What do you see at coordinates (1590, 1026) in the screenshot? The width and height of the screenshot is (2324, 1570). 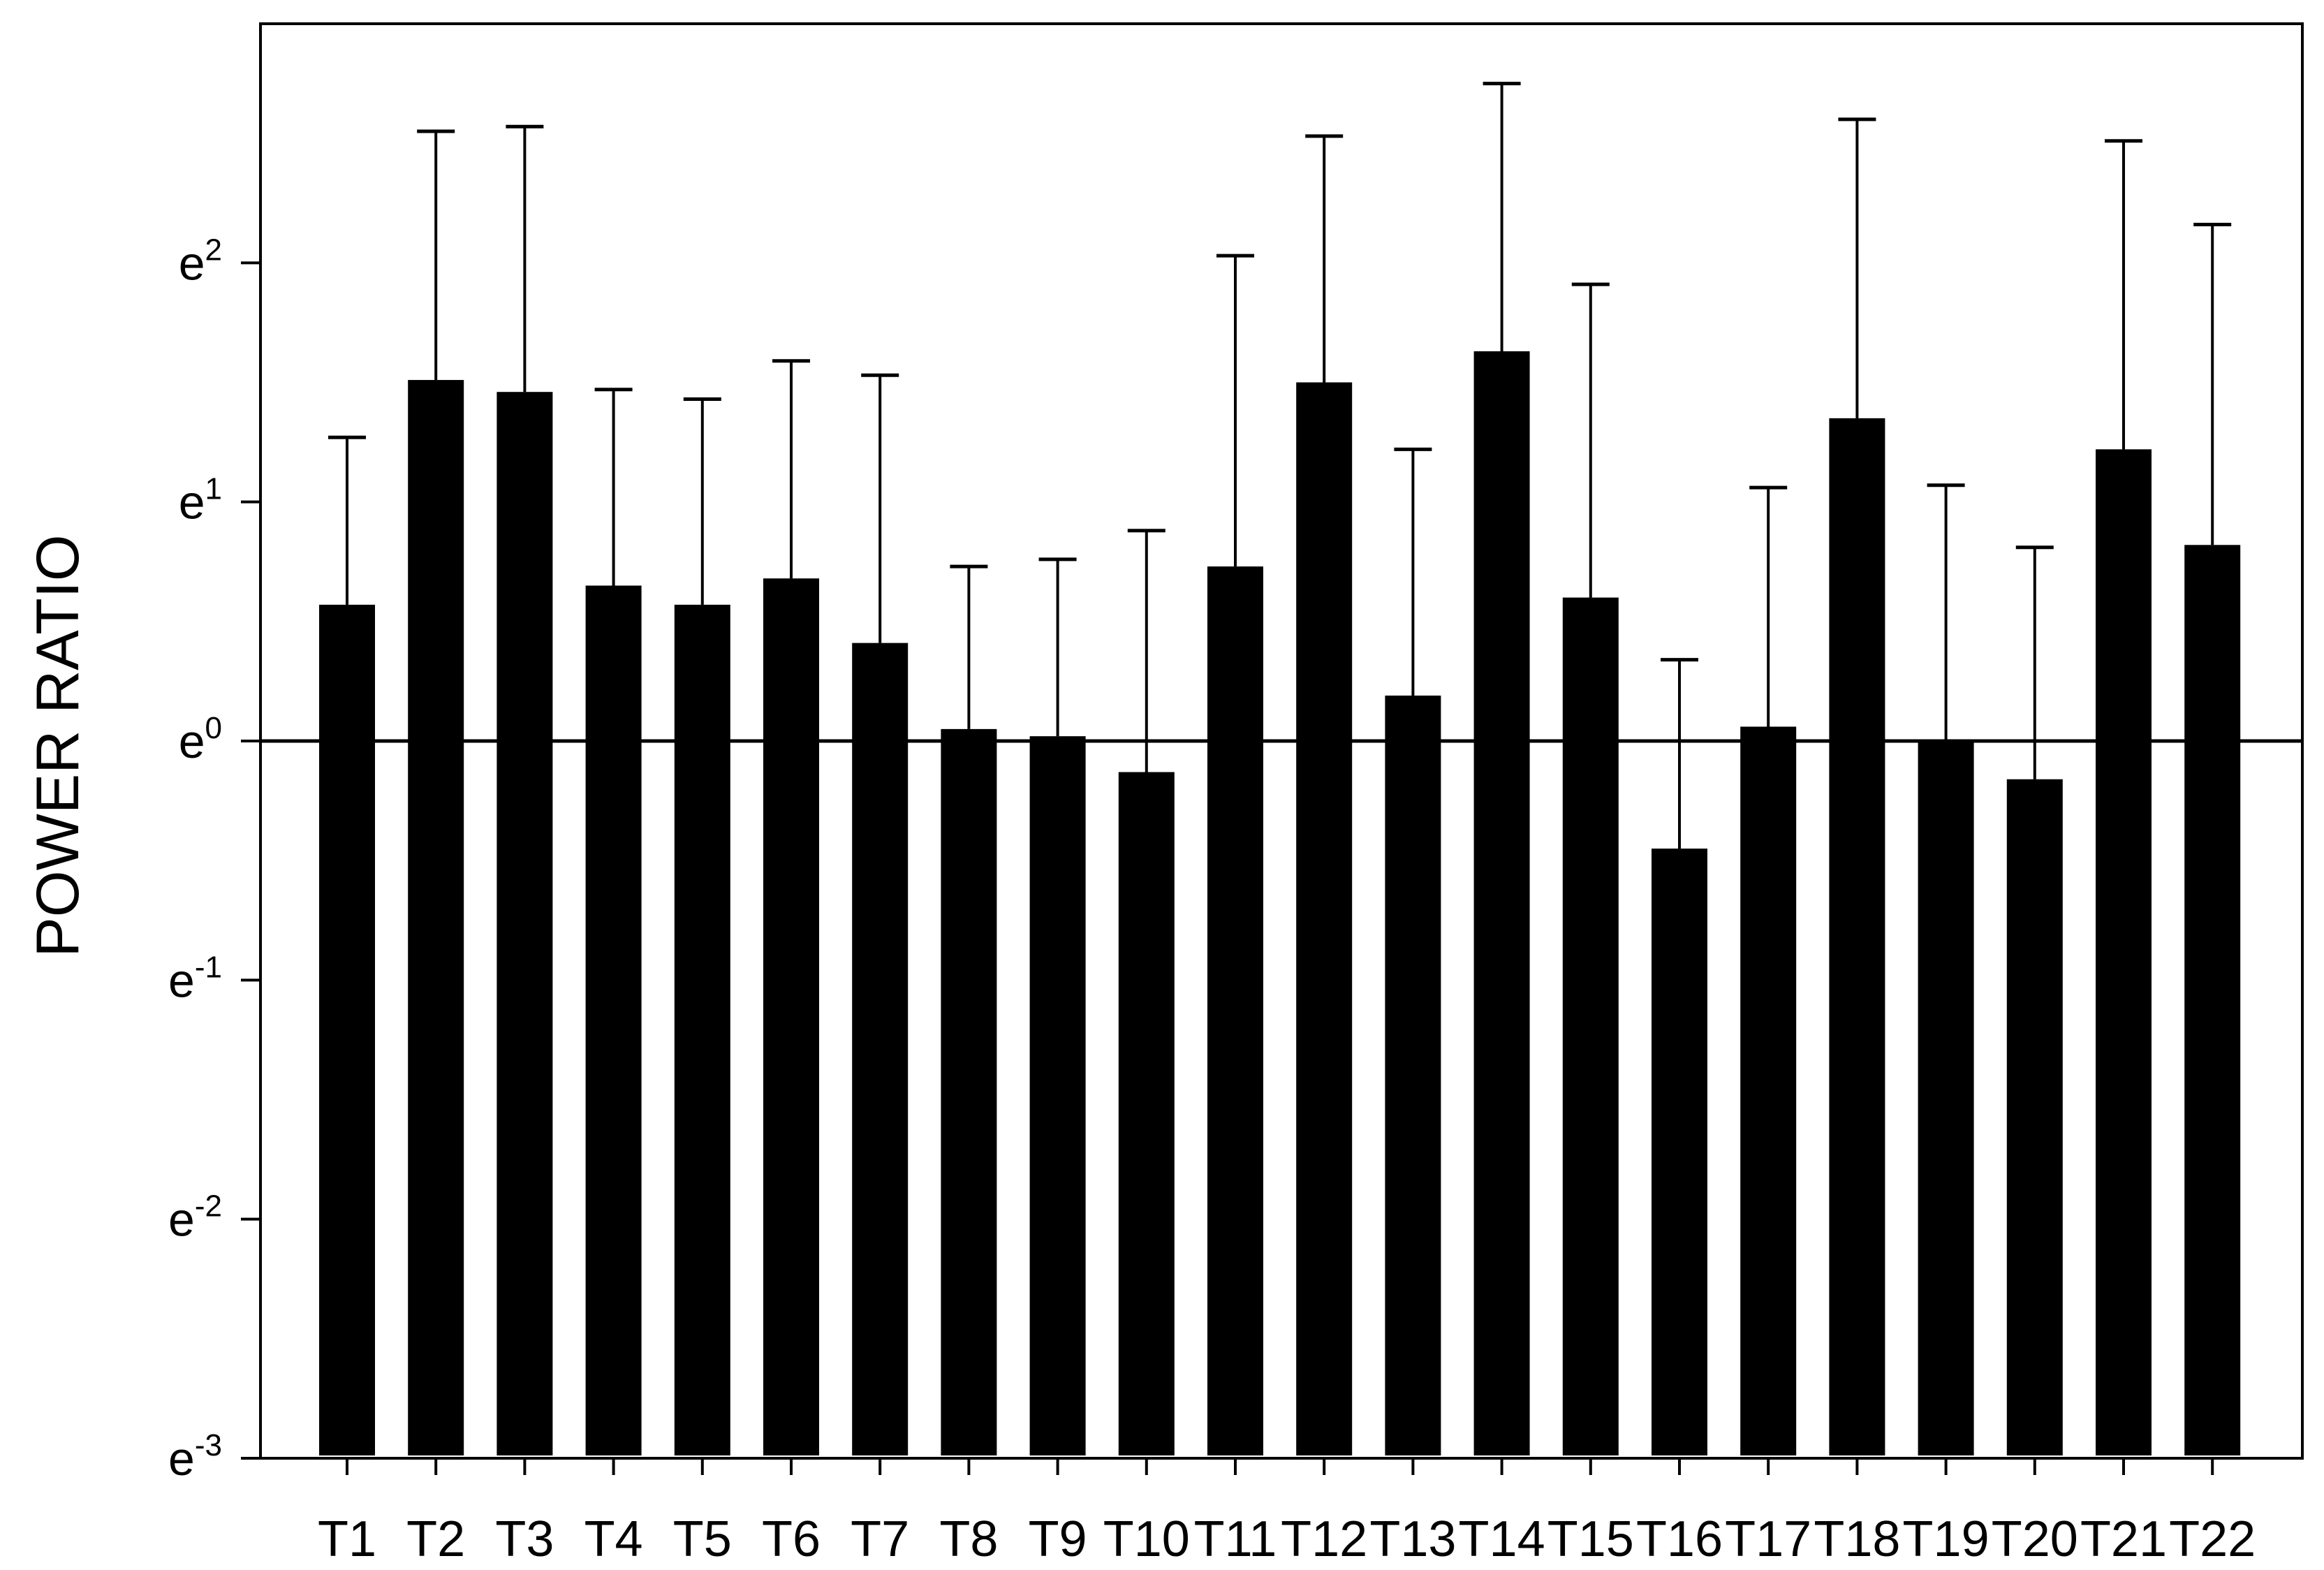 I see `bar-t15` at bounding box center [1590, 1026].